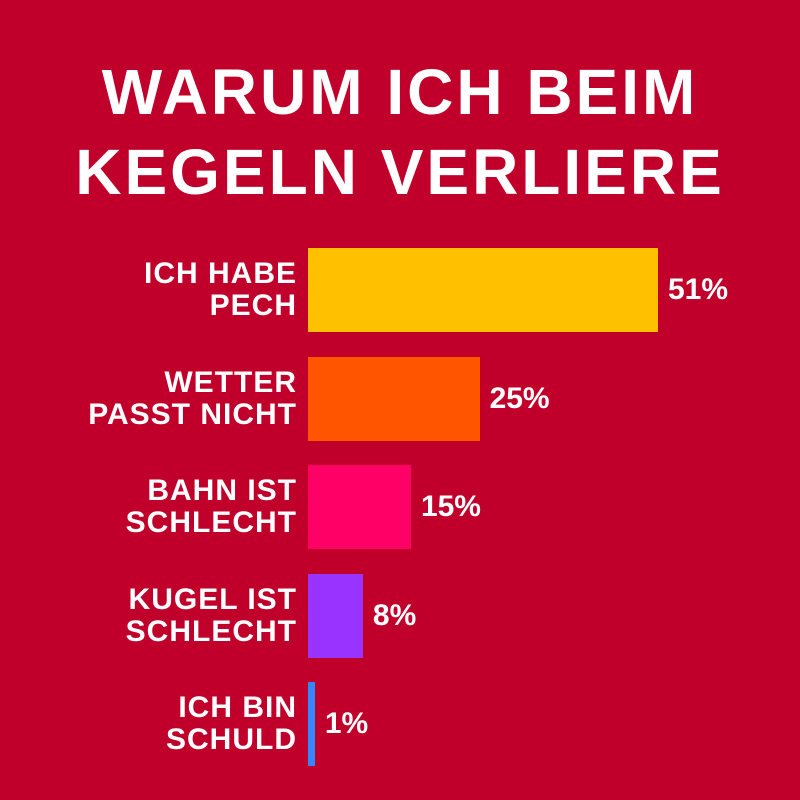  What do you see at coordinates (231, 723) in the screenshot?
I see `category-label: ICH BIN SCHULD` at bounding box center [231, 723].